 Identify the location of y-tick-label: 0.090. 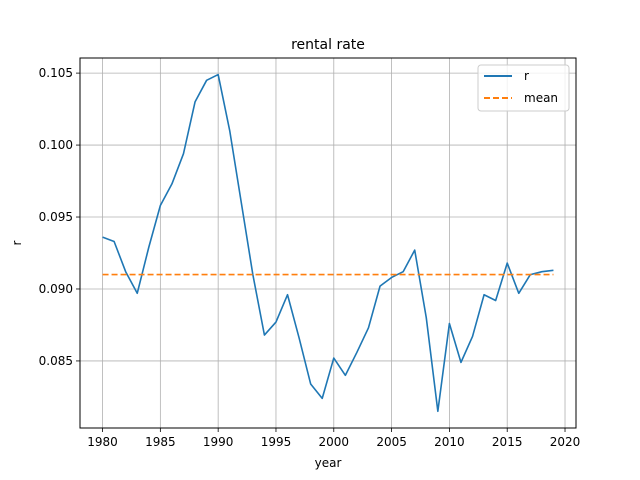
(56, 289).